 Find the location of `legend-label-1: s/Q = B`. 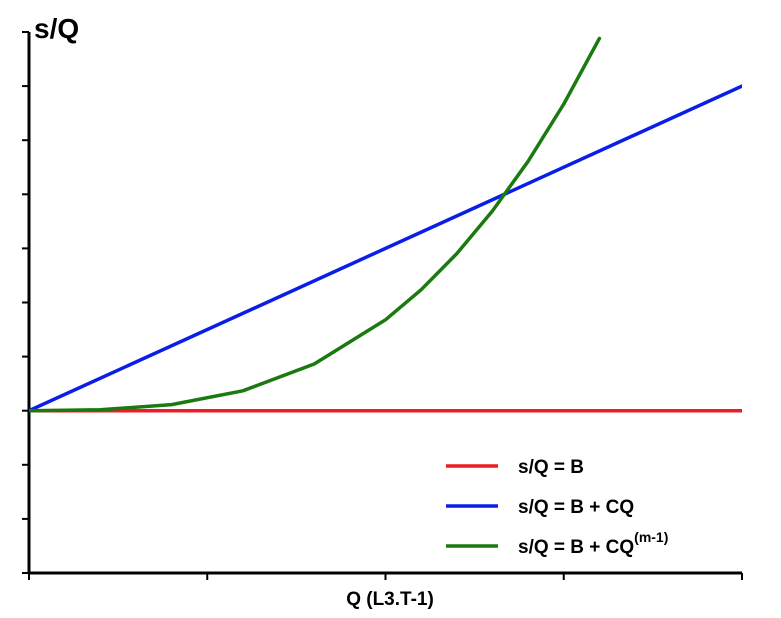

legend-label-1: s/Q = B is located at coordinates (551, 467).